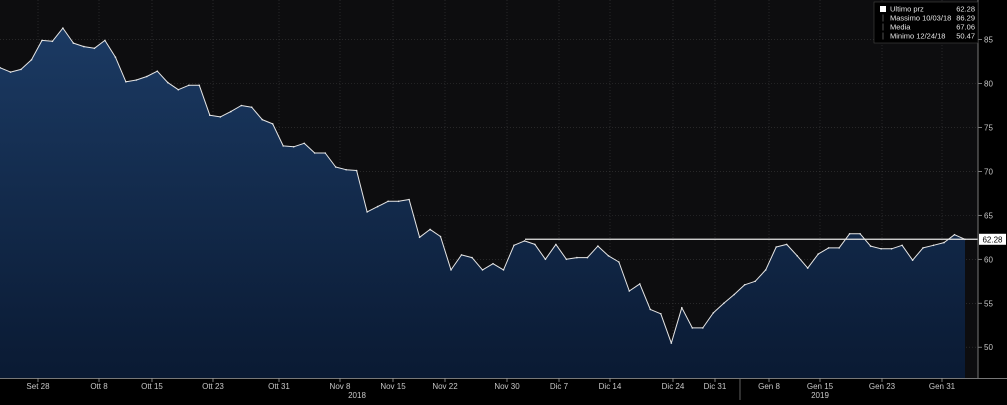 This screenshot has height=405, width=1007. Describe the element at coordinates (765, 239) in the screenshot. I see `last-price-marker: 62.28` at that location.